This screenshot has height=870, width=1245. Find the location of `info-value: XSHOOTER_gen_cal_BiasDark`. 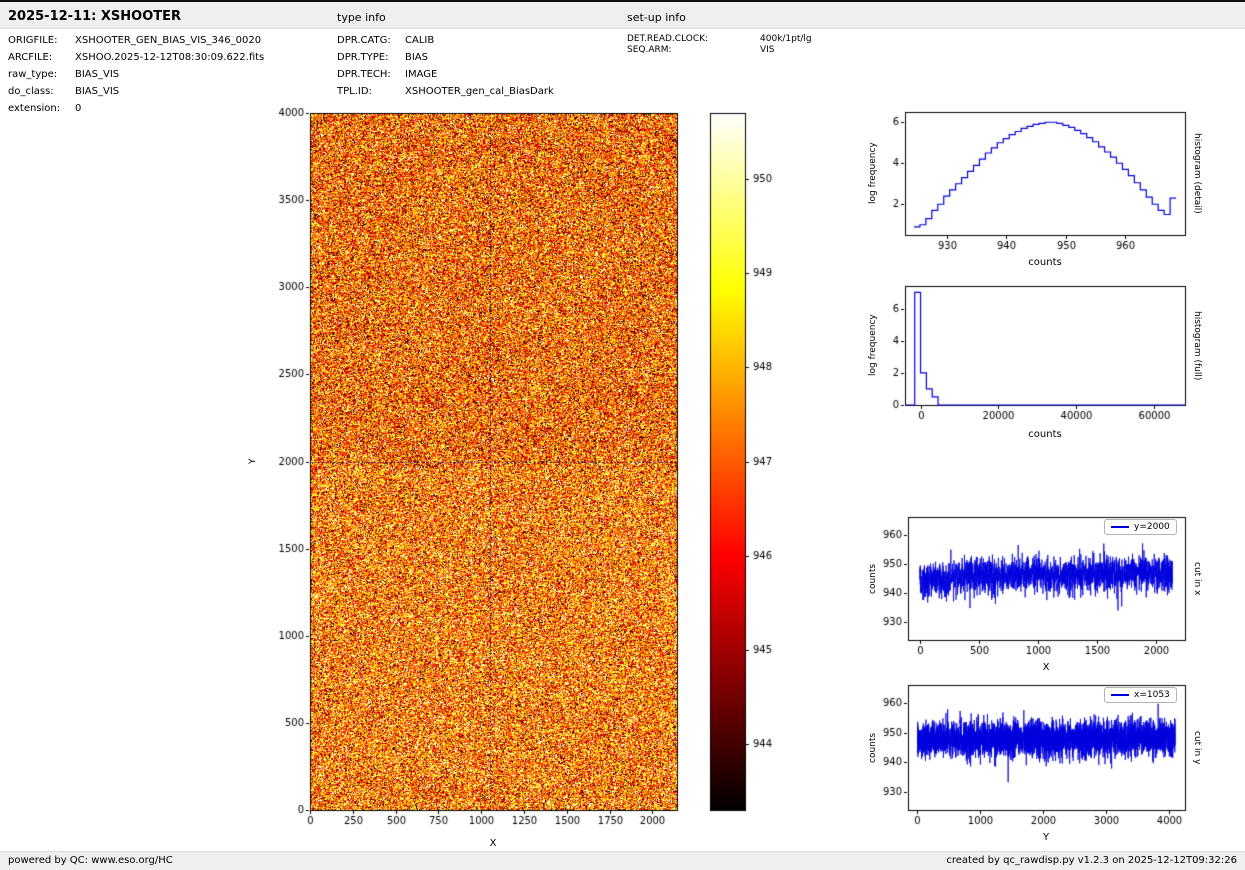

info-value: XSHOOTER_gen_cal_BiasDark is located at coordinates (479, 91).